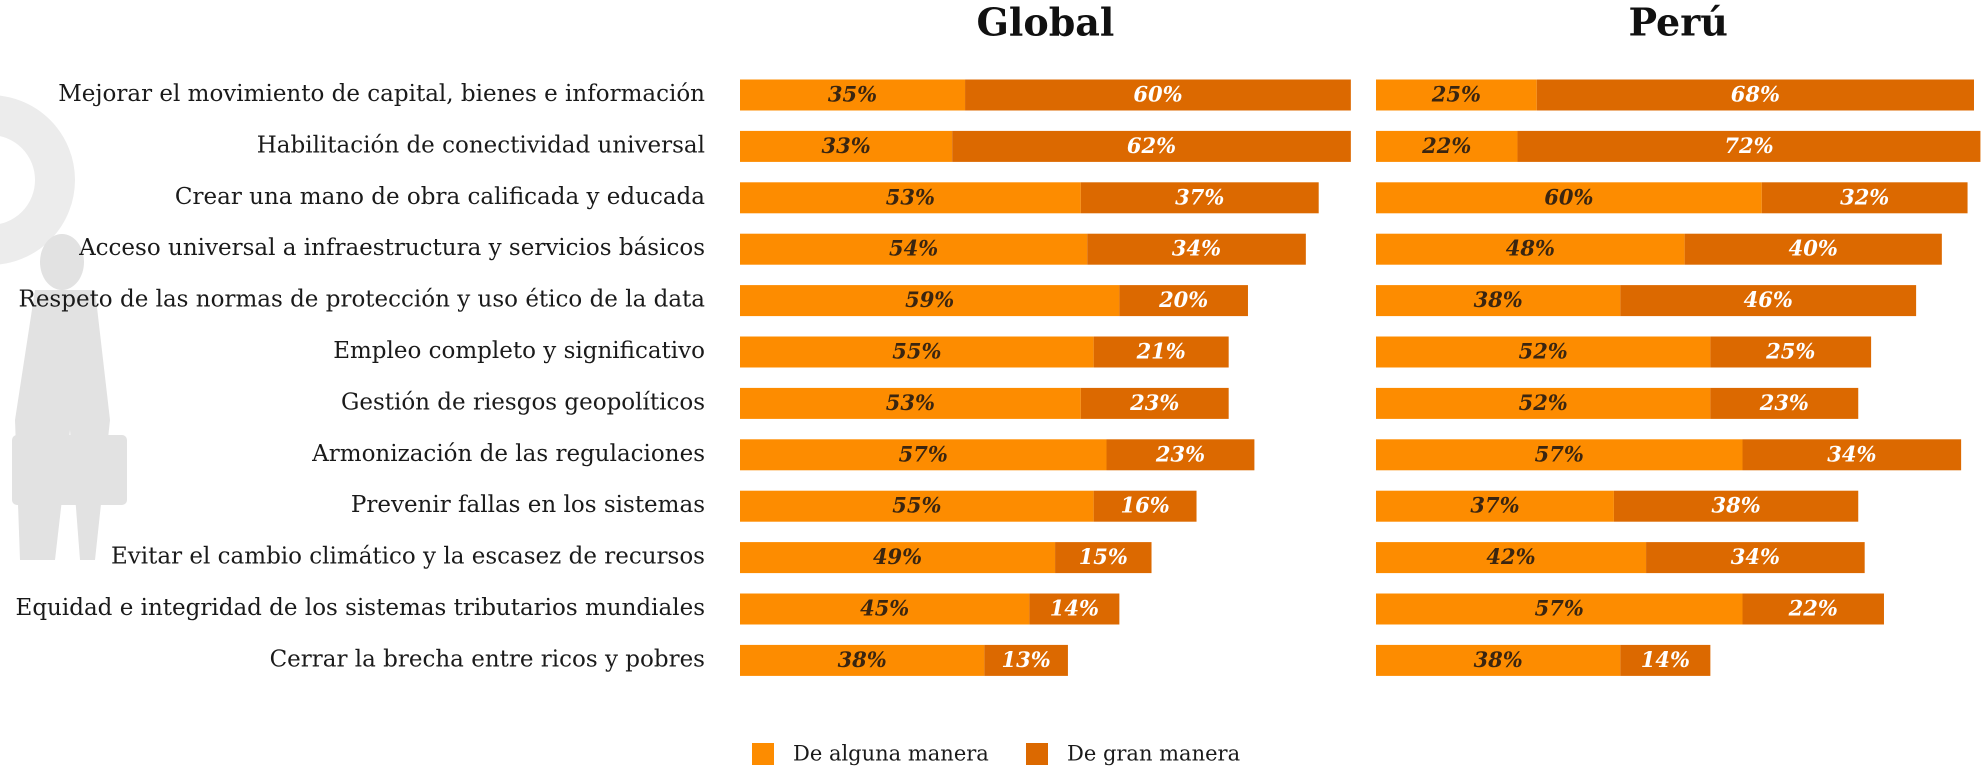 The width and height of the screenshot is (1986, 768). I want to click on value-label: 20%, so click(1183, 299).